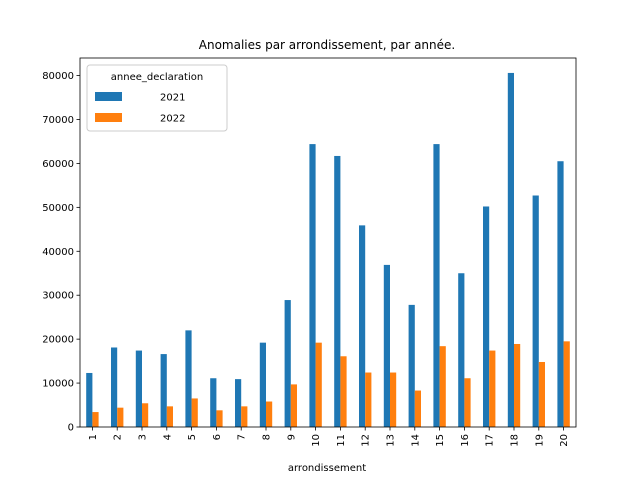 This screenshot has height=480, width=640. I want to click on legend: annee_declaration 2021 2022, so click(157, 98).